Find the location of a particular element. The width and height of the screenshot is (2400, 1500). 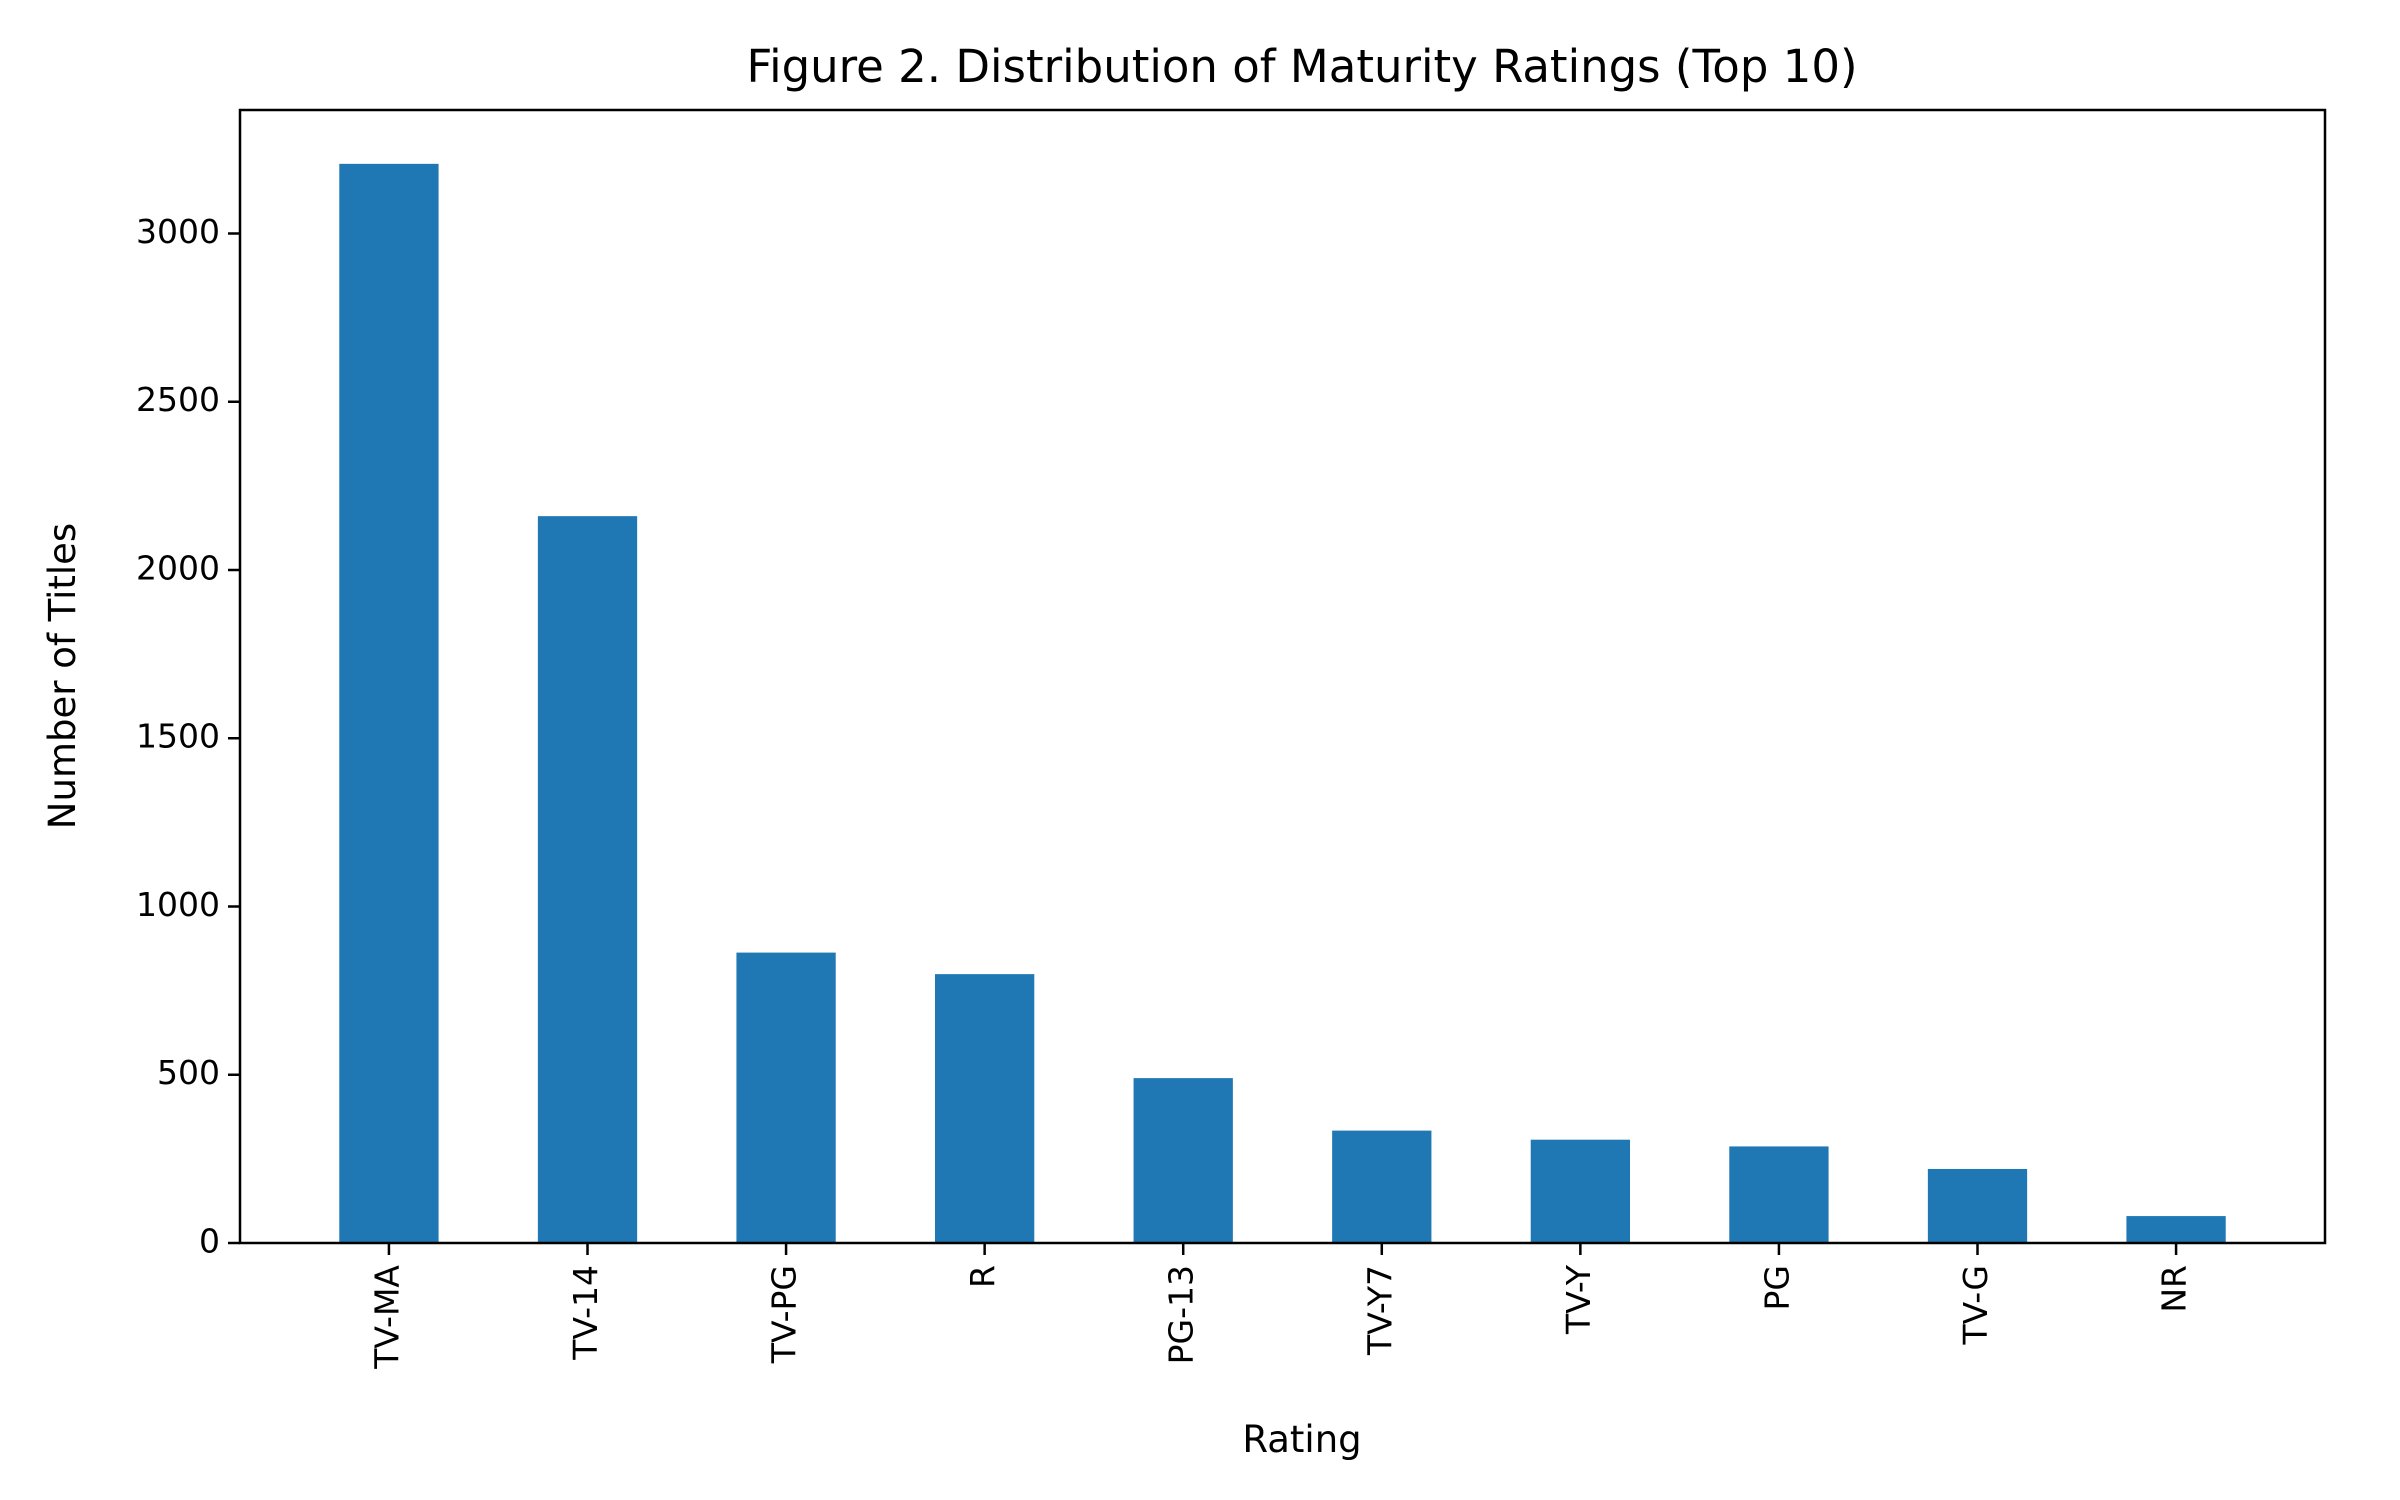

y-tick-label: 500 is located at coordinates (188, 1072).